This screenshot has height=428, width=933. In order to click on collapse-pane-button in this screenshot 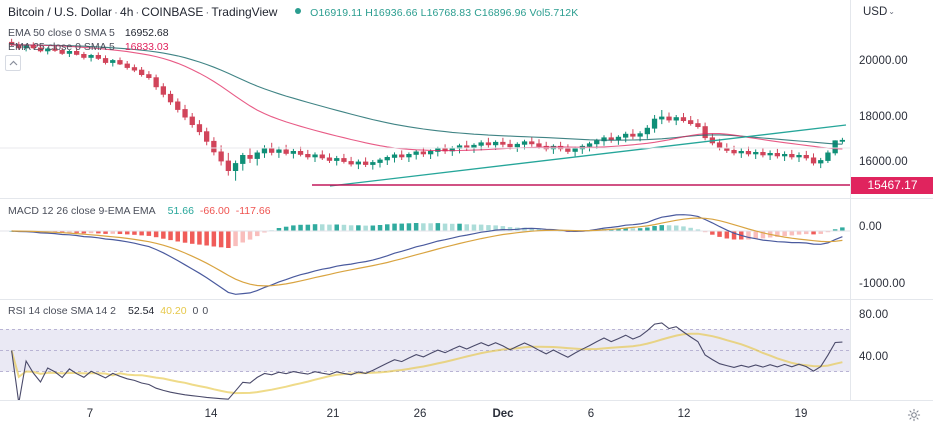, I will do `click(13, 63)`.